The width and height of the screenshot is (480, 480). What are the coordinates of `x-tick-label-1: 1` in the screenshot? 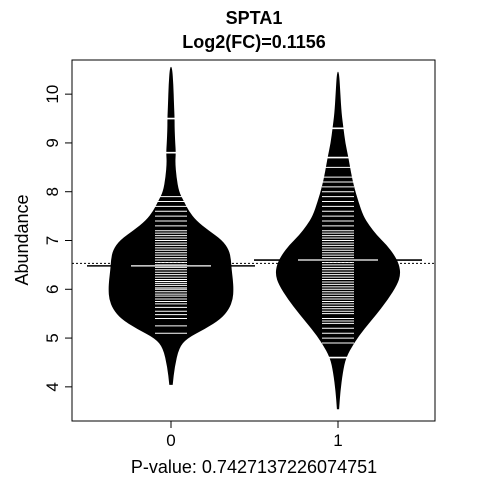 It's located at (337, 440).